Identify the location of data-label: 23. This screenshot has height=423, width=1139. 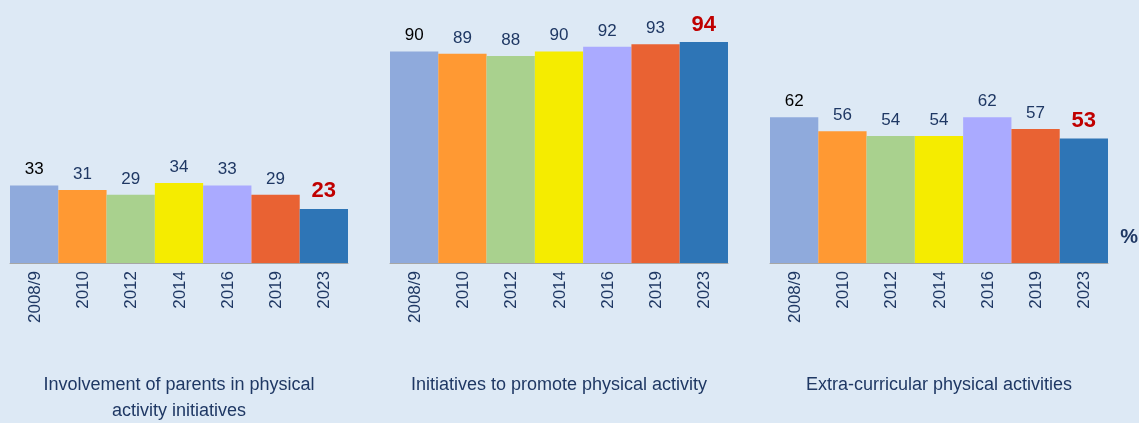
(324, 190).